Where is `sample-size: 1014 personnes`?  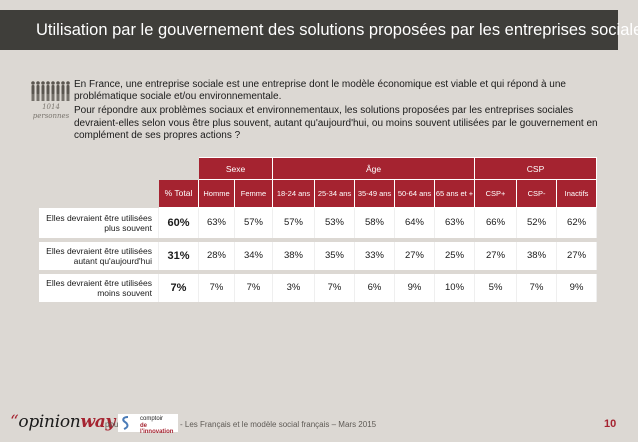 sample-size: 1014 personnes is located at coordinates (51, 112).